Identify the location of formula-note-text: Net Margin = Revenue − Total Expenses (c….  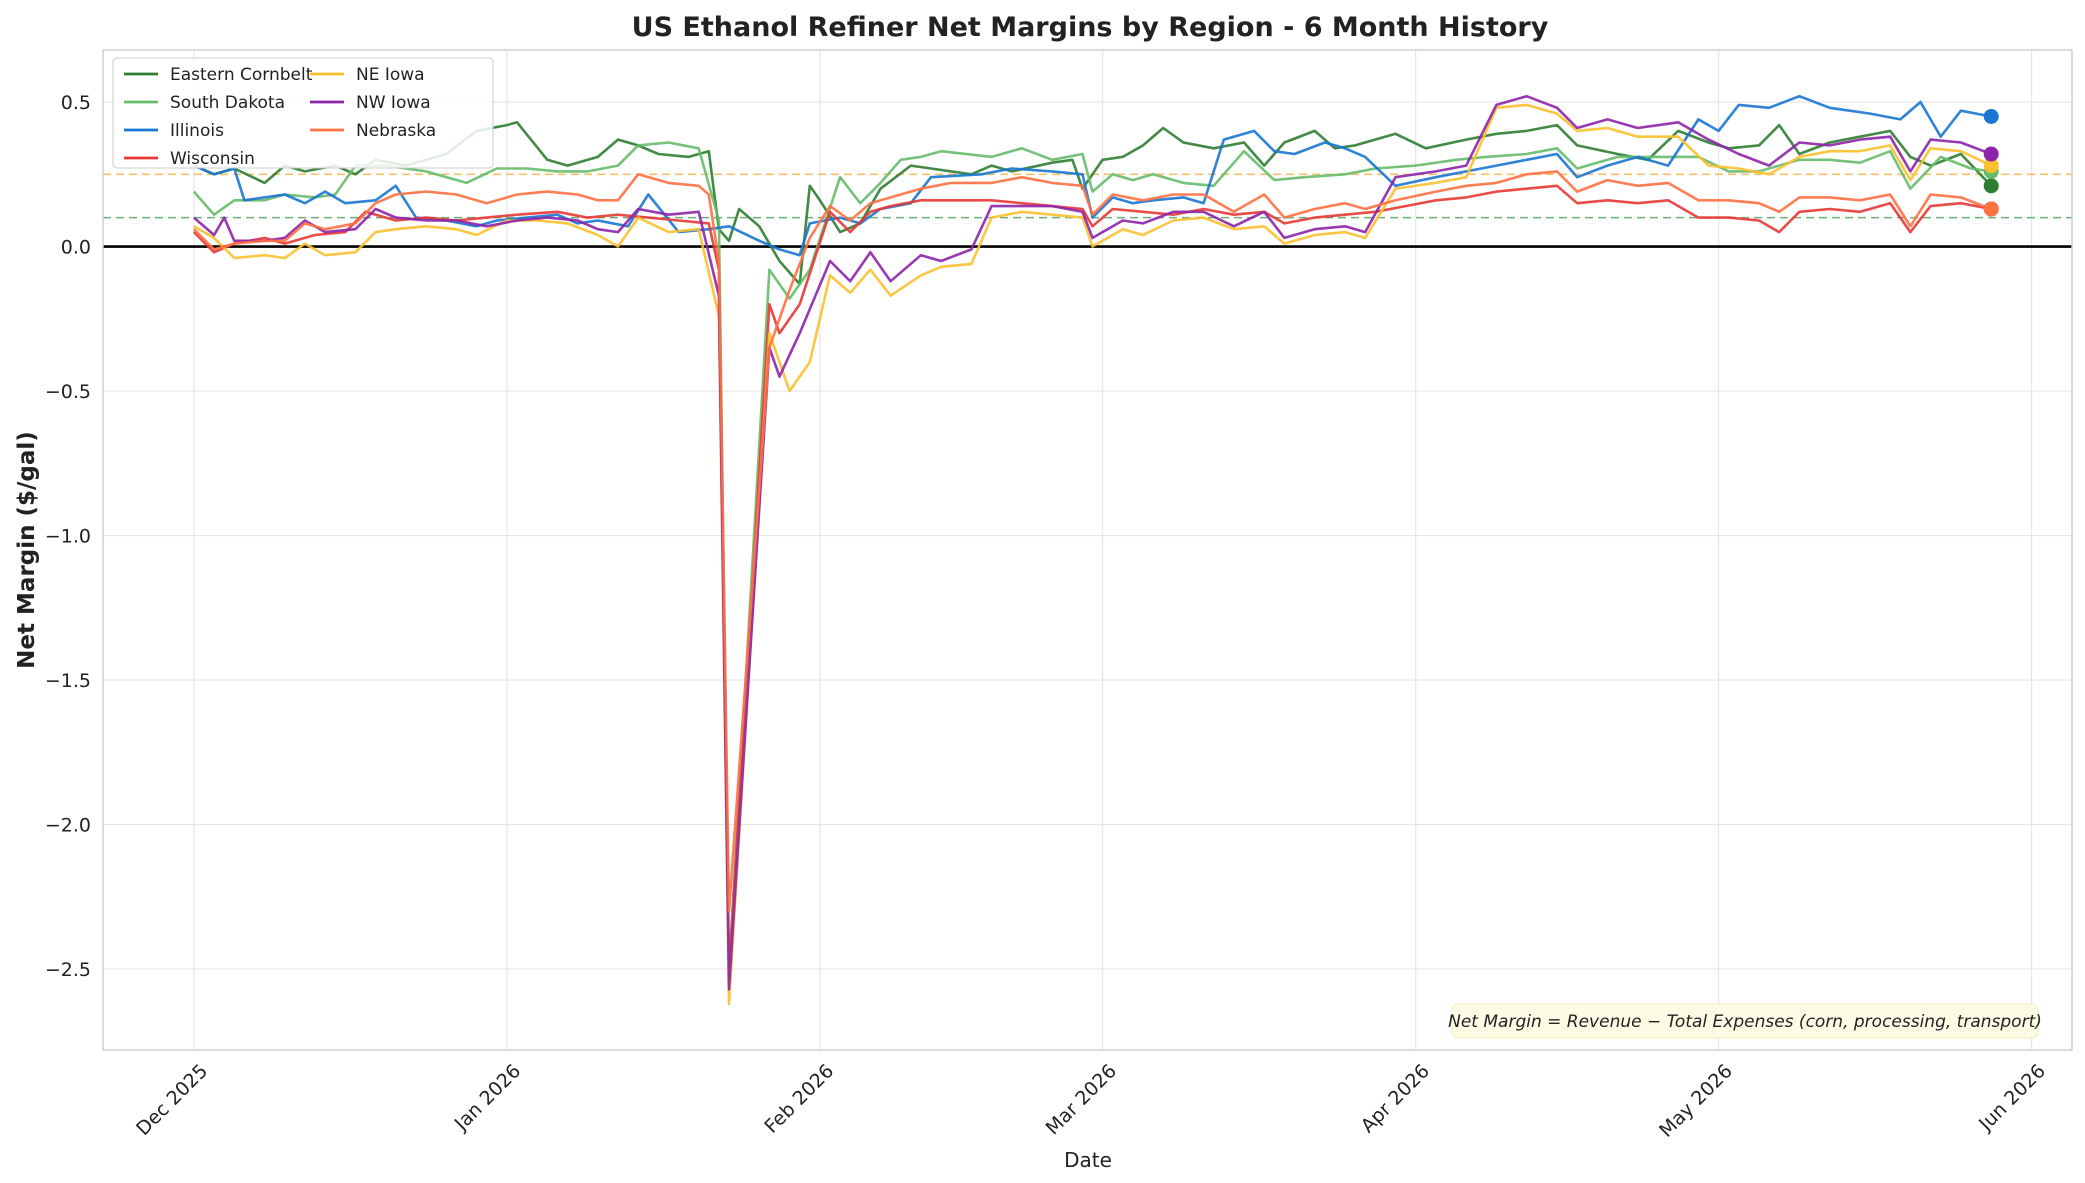
(1745, 1022).